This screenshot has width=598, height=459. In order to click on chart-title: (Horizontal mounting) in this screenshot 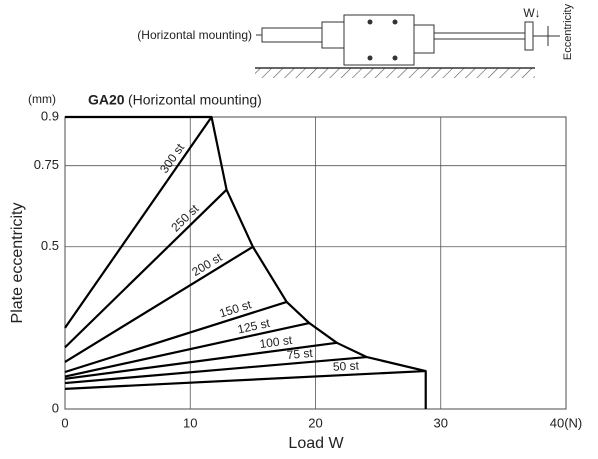, I will do `click(195, 100)`.